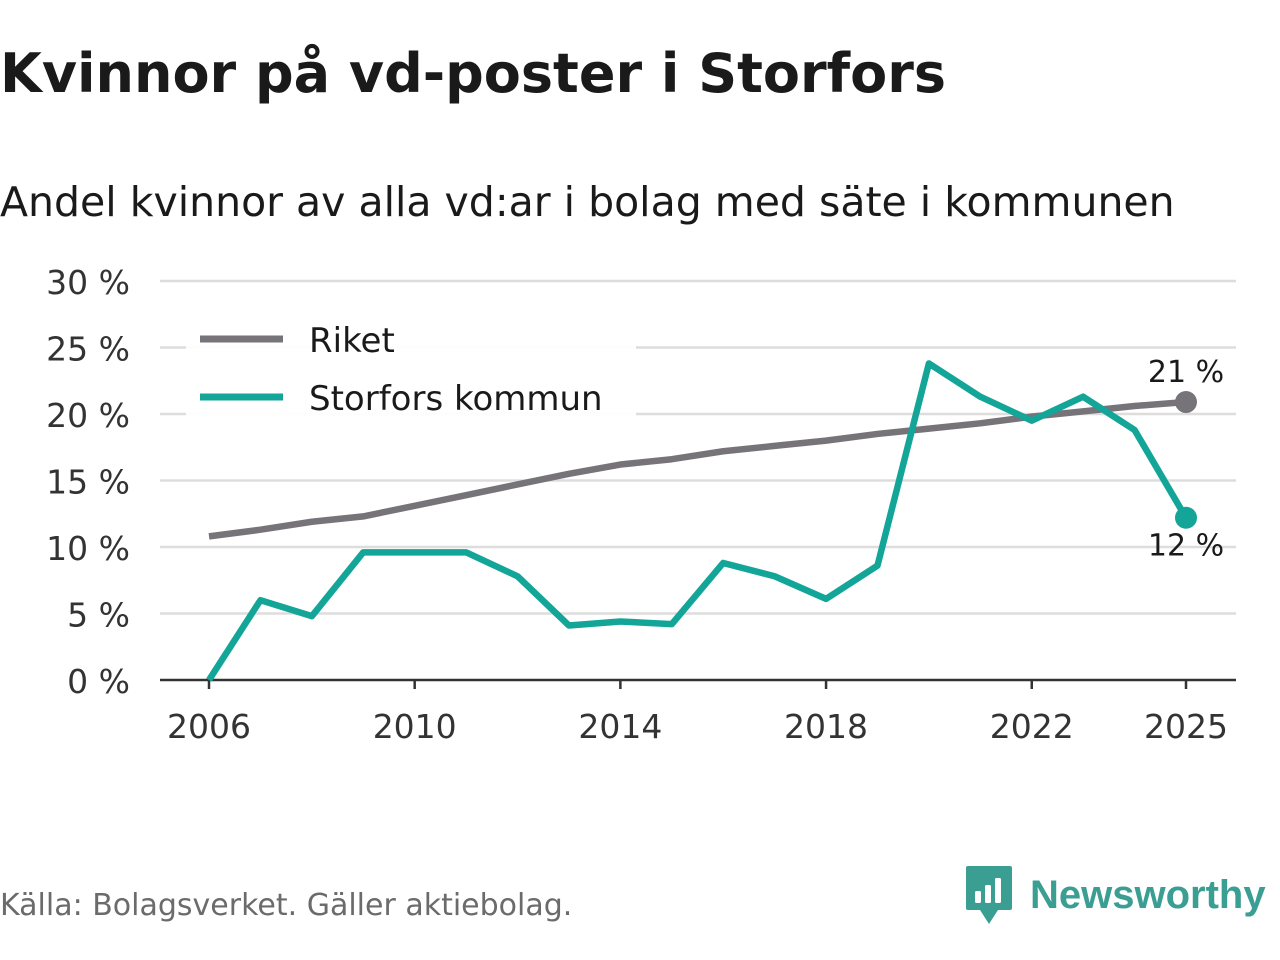  What do you see at coordinates (98, 681) in the screenshot?
I see `y-tick-label-0: 0 %` at bounding box center [98, 681].